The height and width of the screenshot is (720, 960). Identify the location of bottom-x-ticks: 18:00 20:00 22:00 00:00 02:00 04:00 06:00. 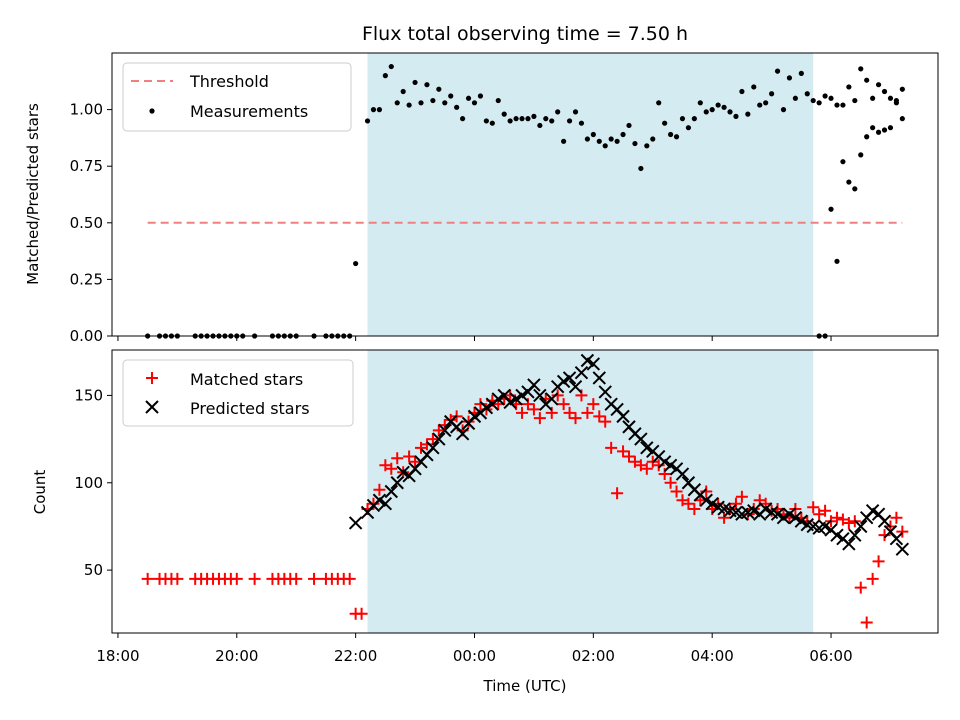
(474, 649).